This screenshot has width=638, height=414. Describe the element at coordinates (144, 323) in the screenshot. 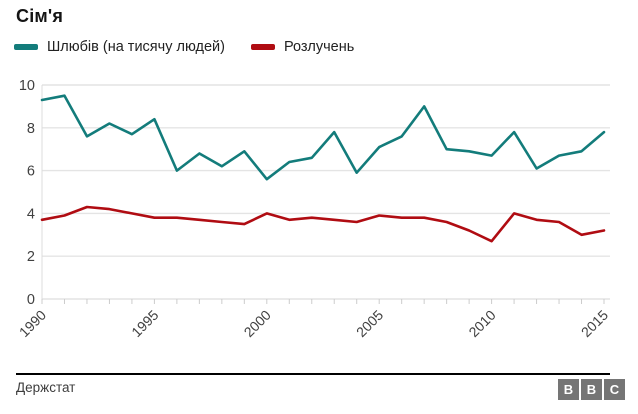

I see `svg-text: 1995` at that location.